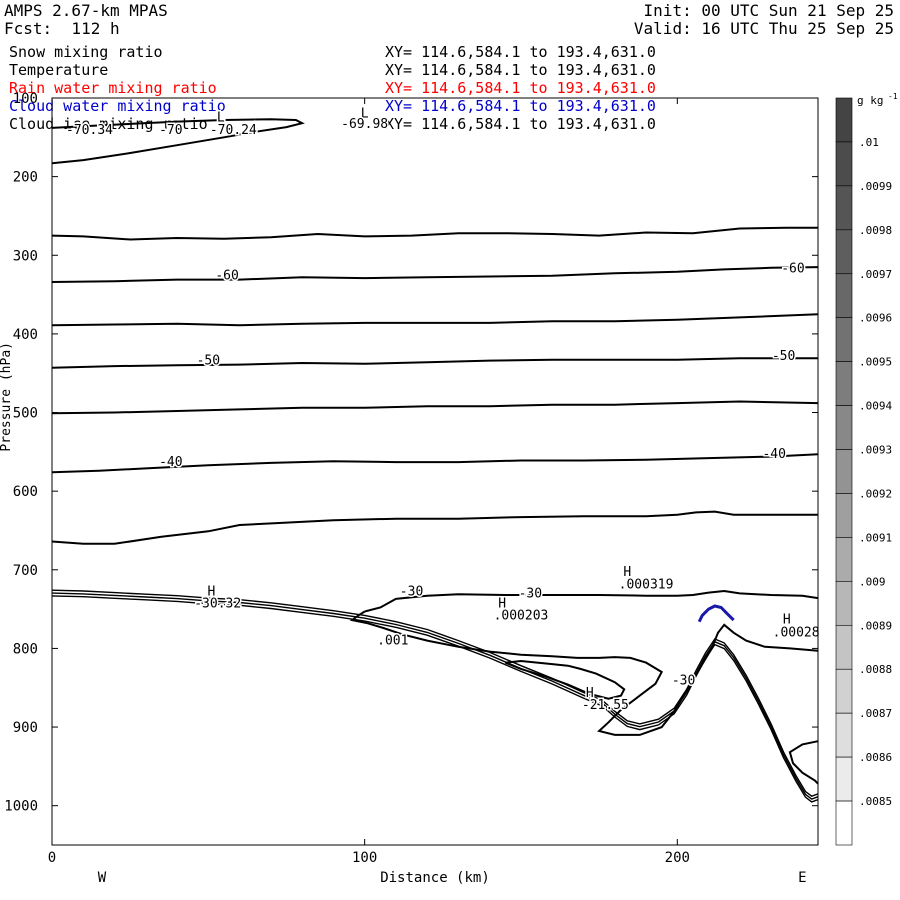 This screenshot has width=900, height=900. What do you see at coordinates (875, 669) in the screenshot?
I see `colorbar-label: .0088` at bounding box center [875, 669].